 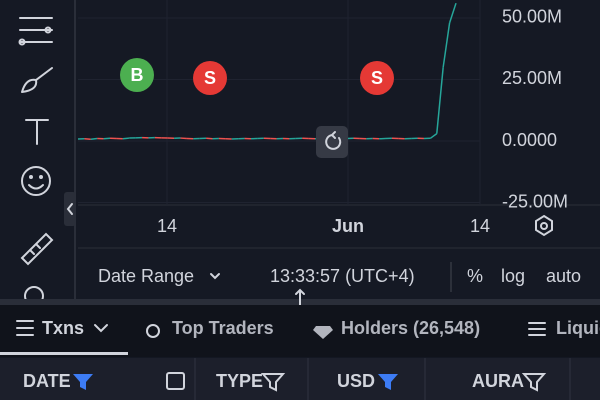 What do you see at coordinates (36, 181) in the screenshot?
I see `emoji-tool` at bounding box center [36, 181].